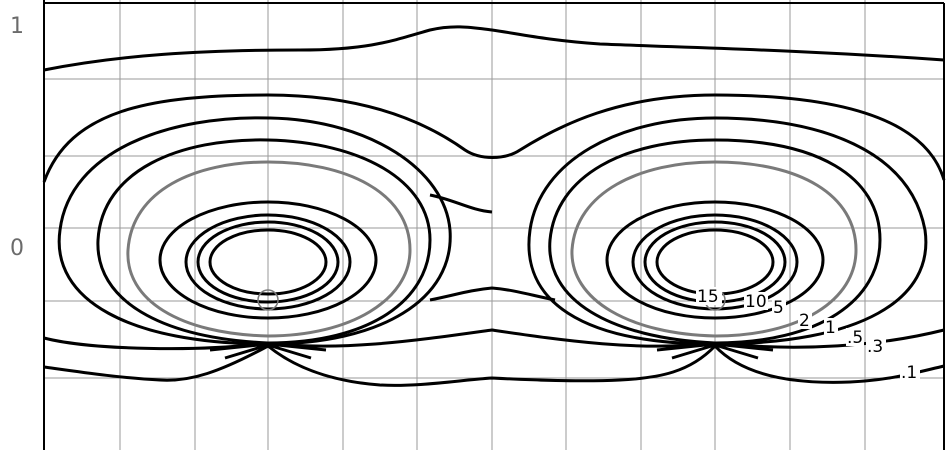 This screenshot has width=948, height=450. I want to click on contour-03-lower, so click(494, 339).